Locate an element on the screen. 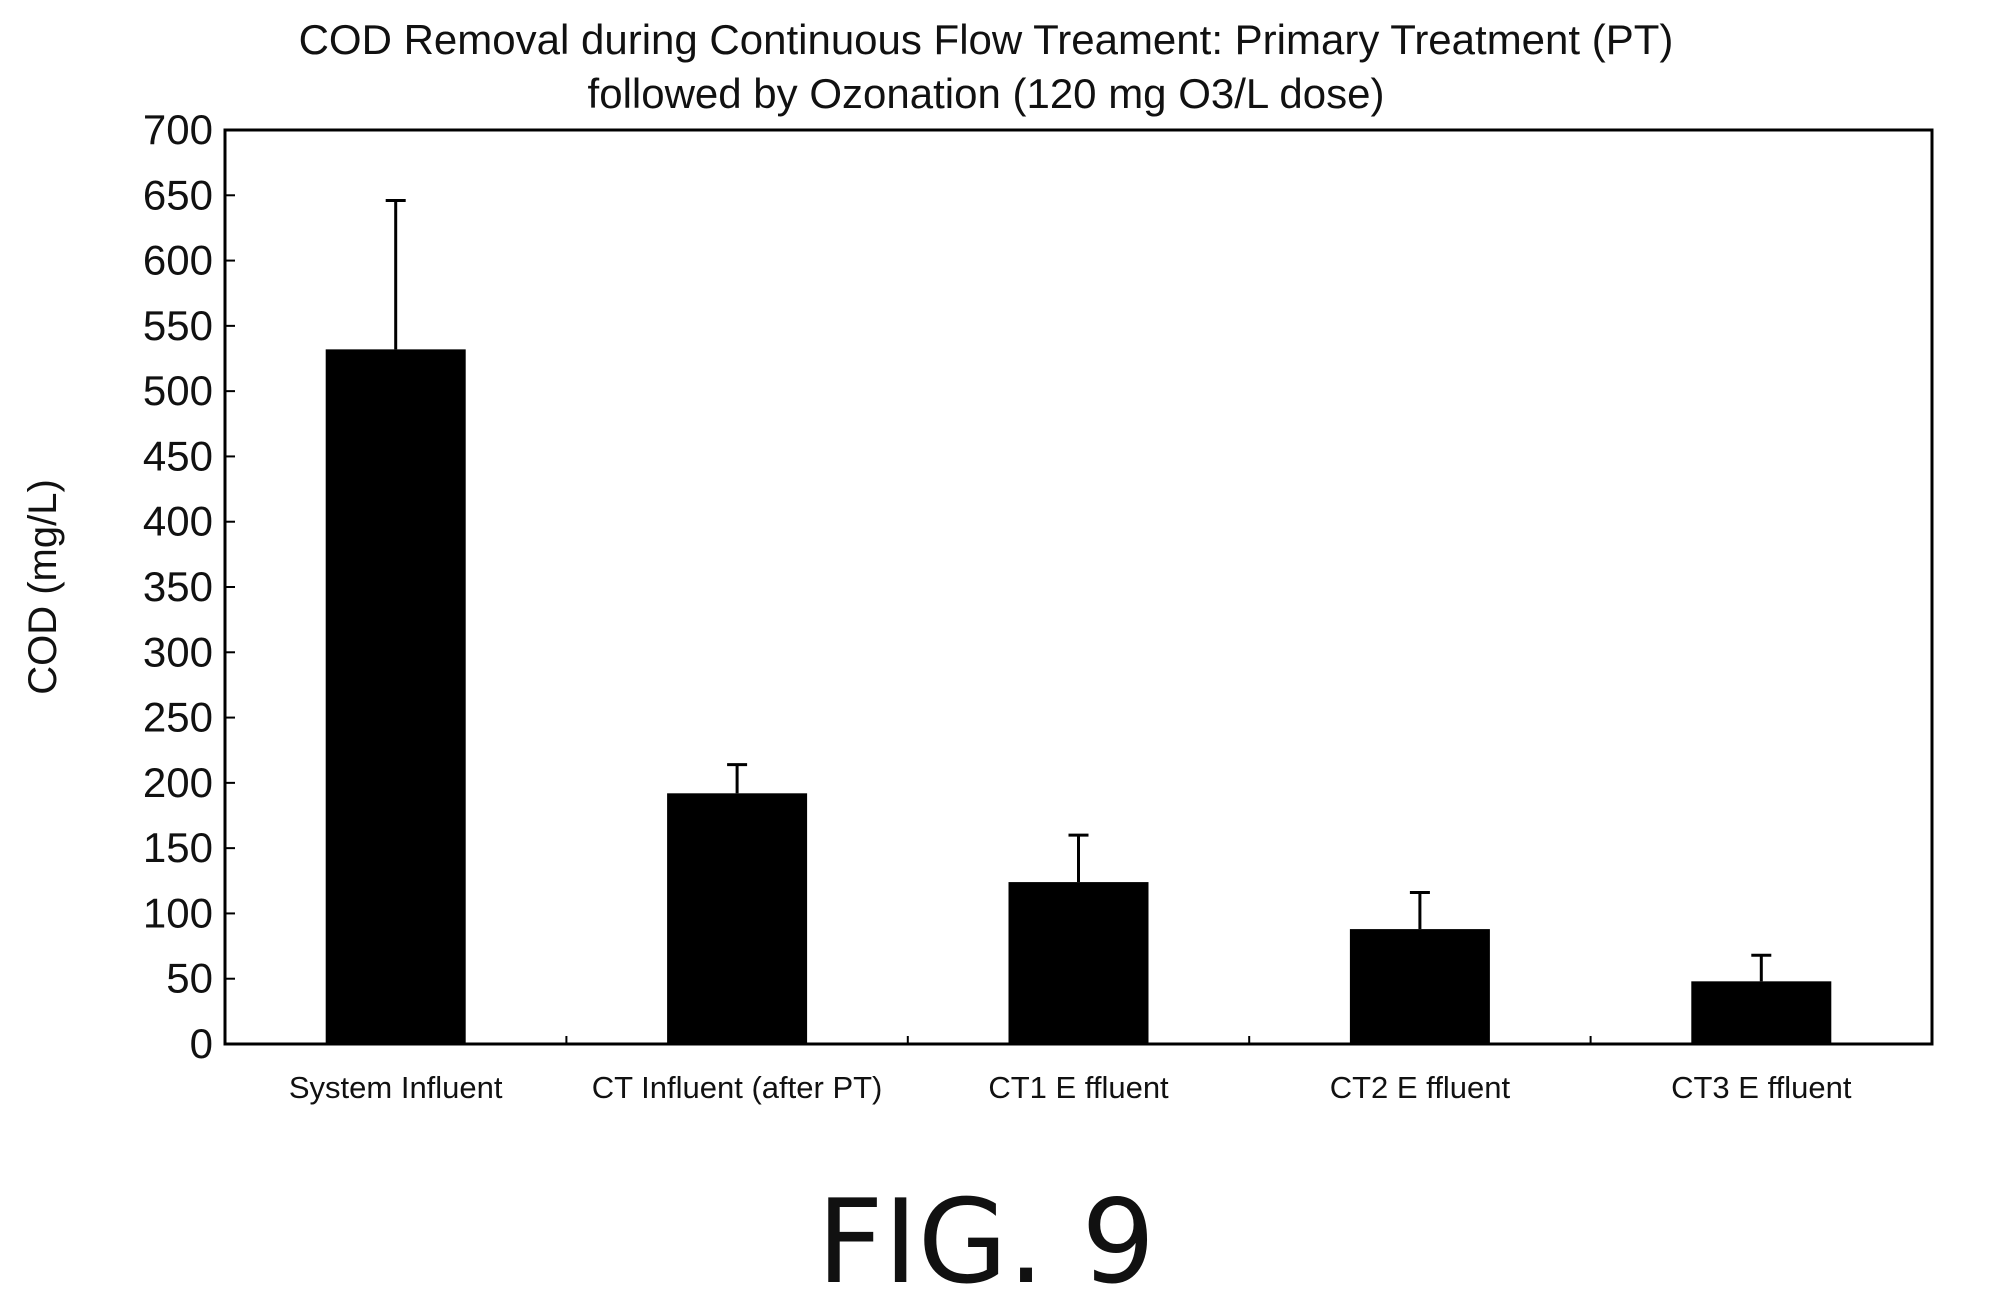 This screenshot has width=1992, height=1302. y-tick-label: 350 is located at coordinates (178, 586).